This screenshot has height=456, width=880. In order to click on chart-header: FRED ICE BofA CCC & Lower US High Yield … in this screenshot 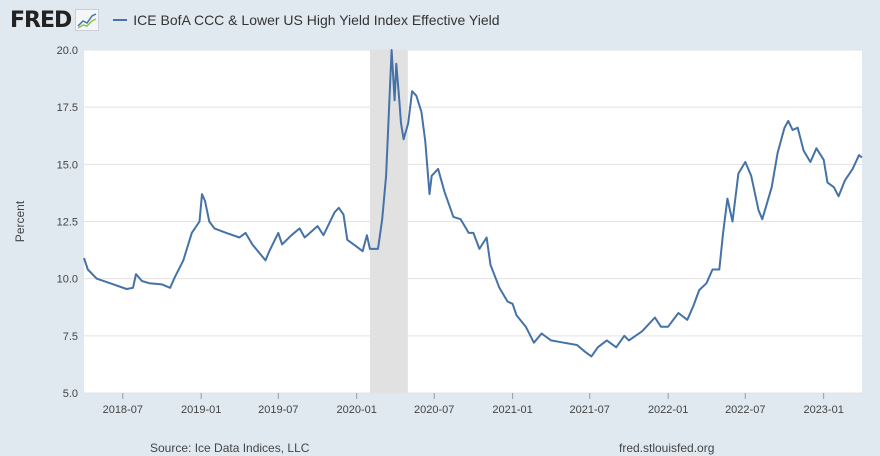, I will do `click(255, 20)`.